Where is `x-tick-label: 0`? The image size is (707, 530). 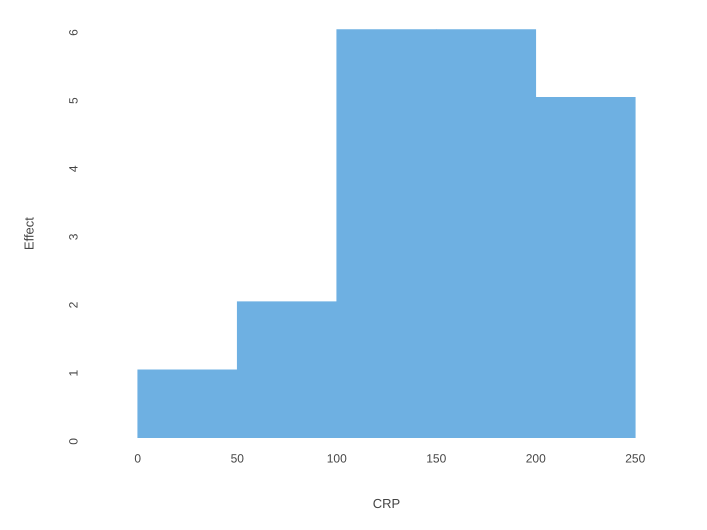 x-tick-label: 0 is located at coordinates (138, 459).